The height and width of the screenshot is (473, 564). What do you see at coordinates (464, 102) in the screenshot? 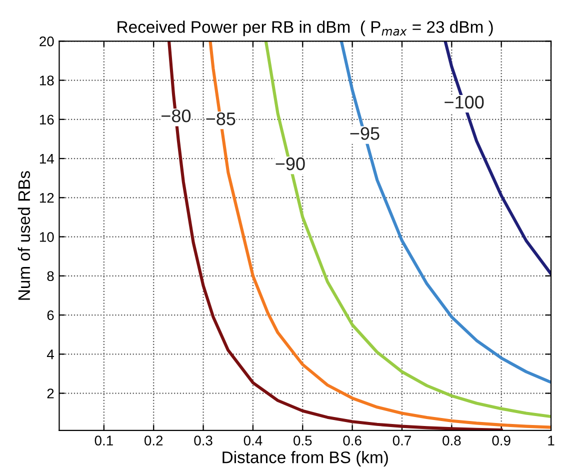
I see `series-label: −100` at bounding box center [464, 102].